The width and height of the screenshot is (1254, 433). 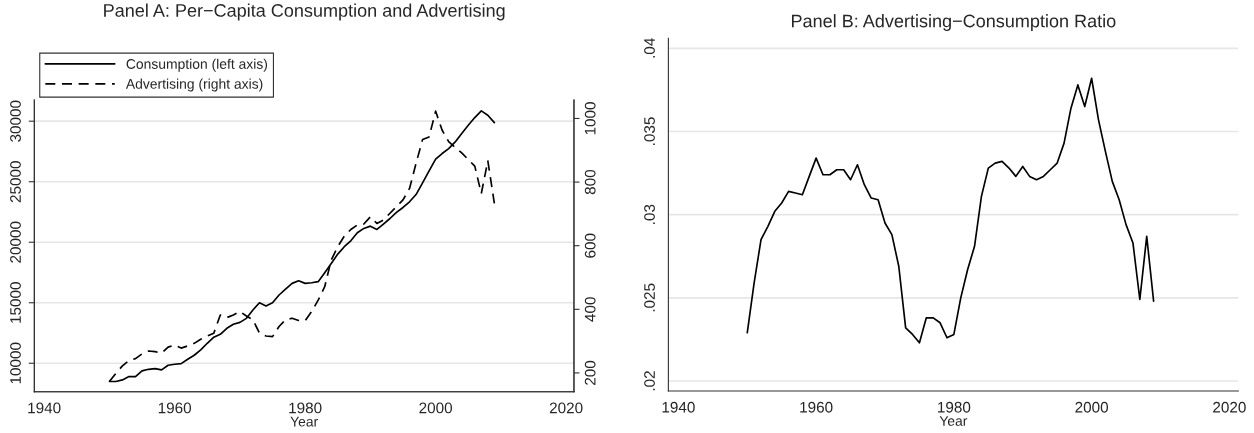 What do you see at coordinates (304, 12) in the screenshot?
I see `chart-title: Panel A: Per−Capita Consumption and Advertising` at bounding box center [304, 12].